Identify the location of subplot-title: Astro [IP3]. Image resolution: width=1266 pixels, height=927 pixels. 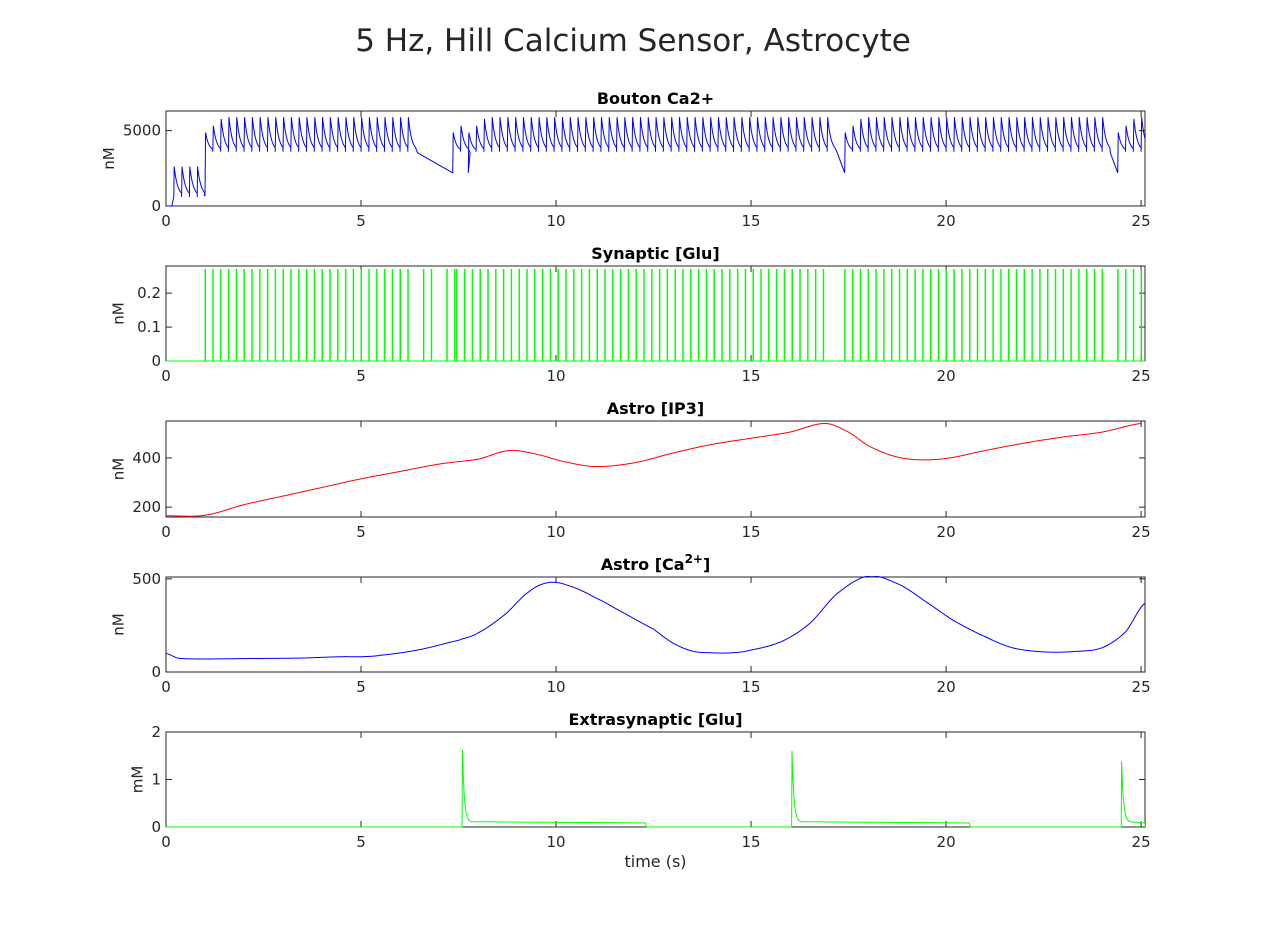
(655, 408).